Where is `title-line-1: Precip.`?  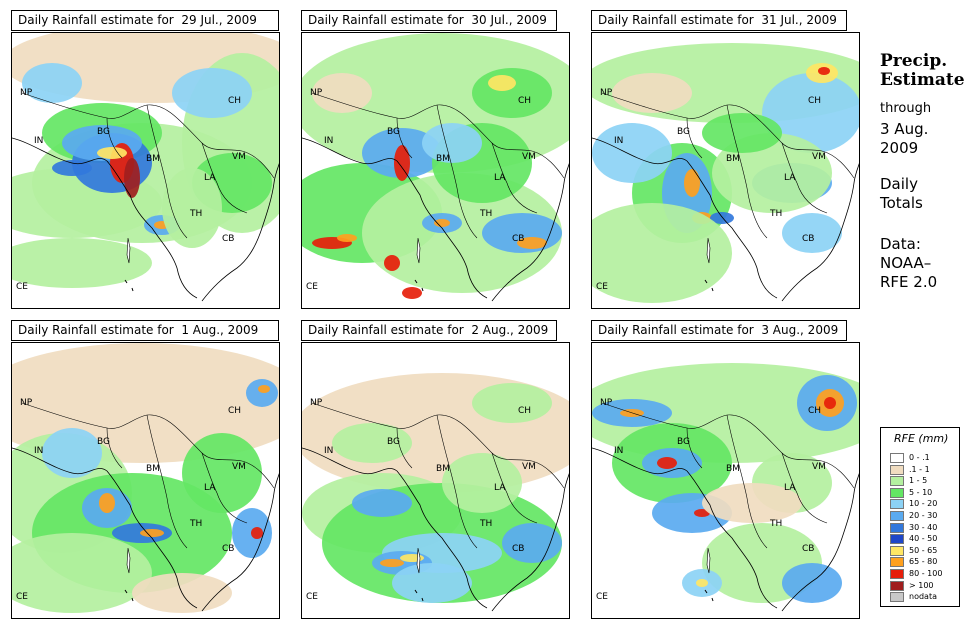 title-line-1: Precip. is located at coordinates (914, 61).